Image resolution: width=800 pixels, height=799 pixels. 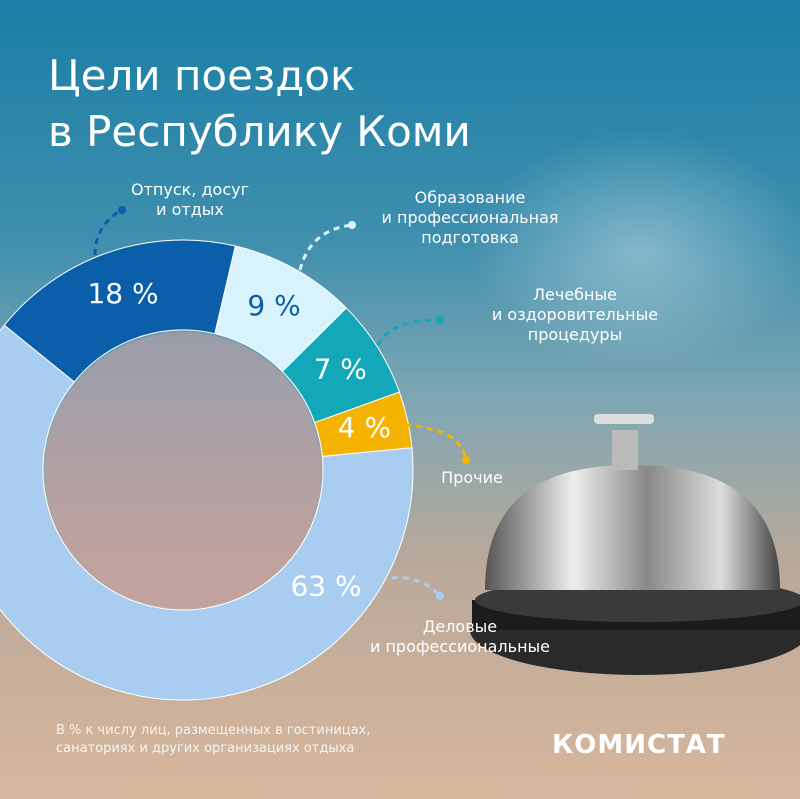 I want to click on category-label: Отпуск, досуг и отдых, so click(x=190, y=199).